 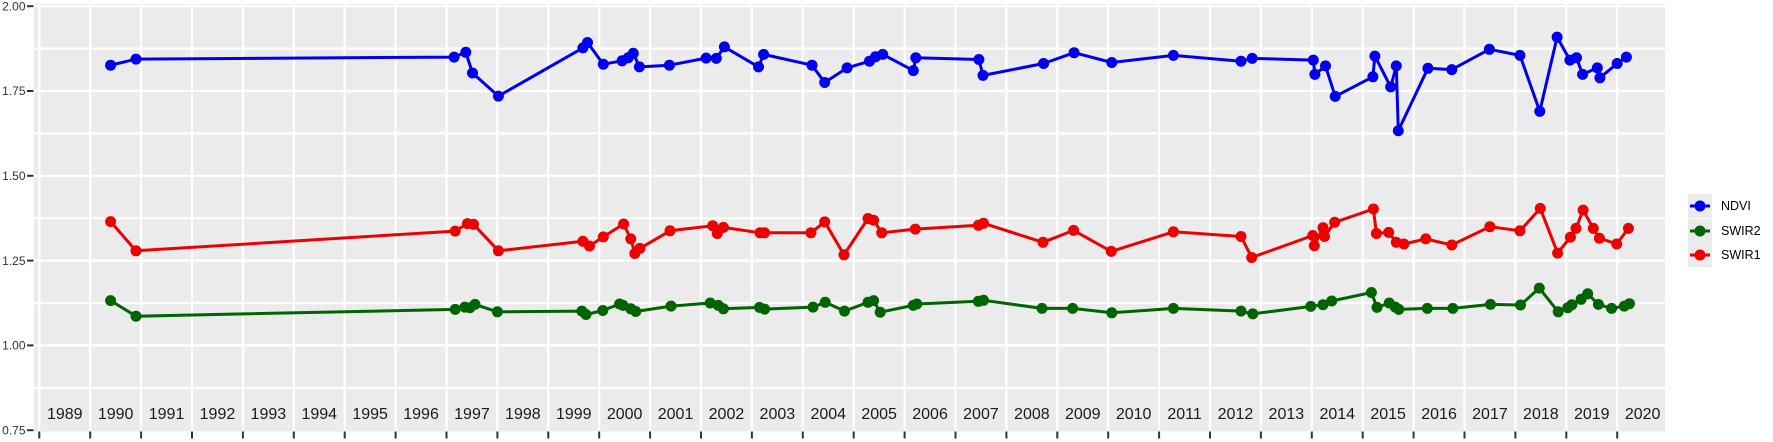 What do you see at coordinates (1184, 414) in the screenshot?
I see `x-tick-label: 2011` at bounding box center [1184, 414].